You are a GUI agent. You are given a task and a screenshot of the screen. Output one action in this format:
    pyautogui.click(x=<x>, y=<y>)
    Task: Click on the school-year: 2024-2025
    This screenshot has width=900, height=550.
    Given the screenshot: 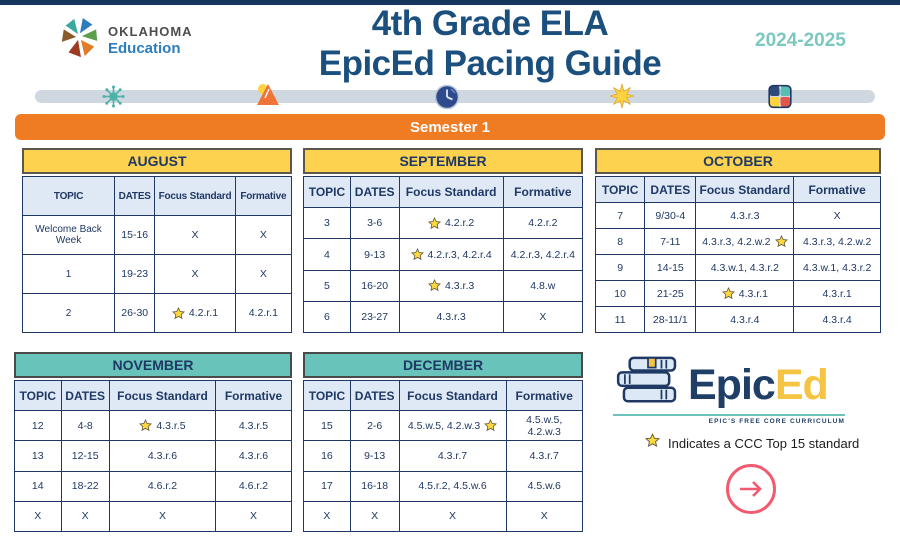 What is the action you would take?
    pyautogui.click(x=800, y=40)
    